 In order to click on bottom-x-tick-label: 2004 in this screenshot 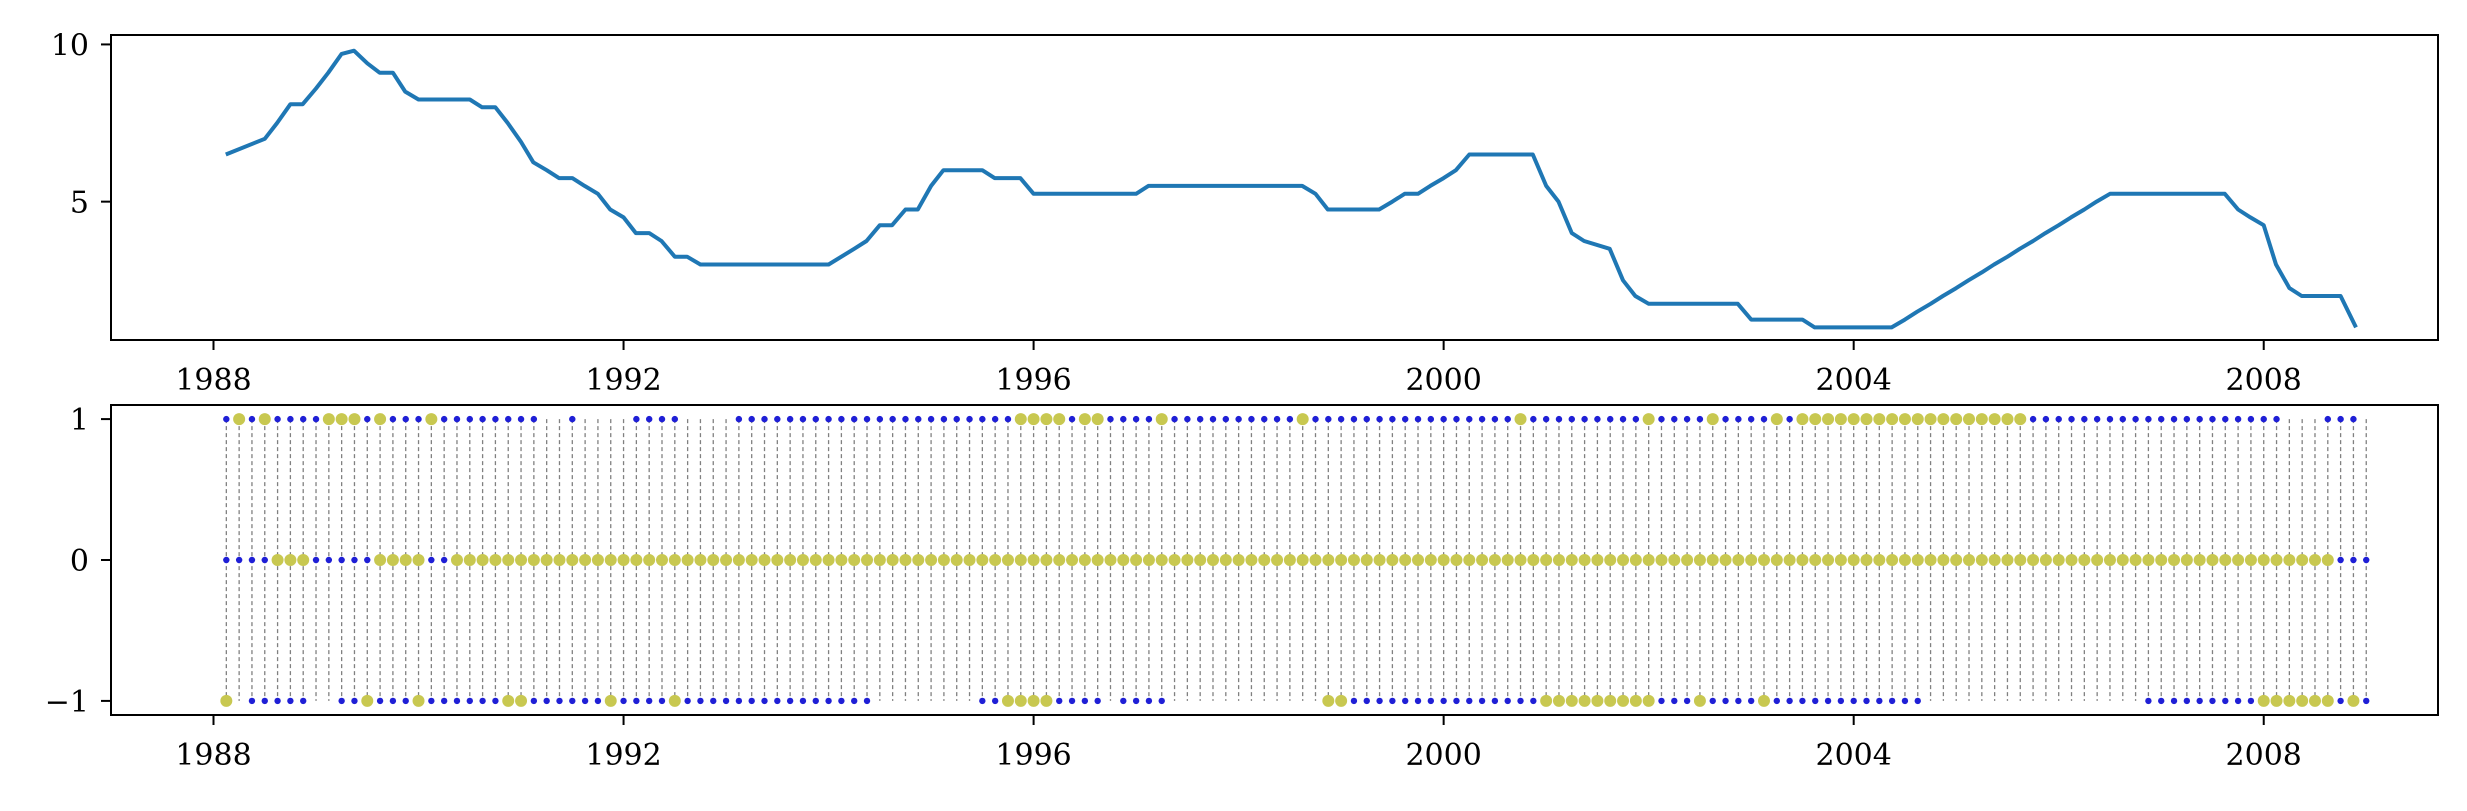, I will do `click(1854, 755)`.